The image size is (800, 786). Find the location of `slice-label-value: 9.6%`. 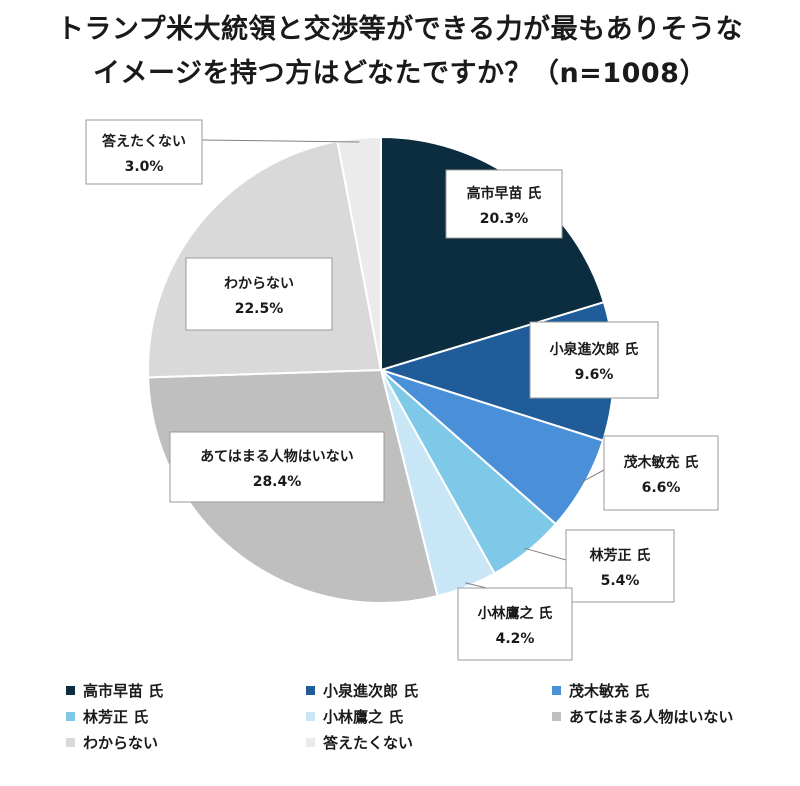

slice-label-value: 9.6% is located at coordinates (594, 375).